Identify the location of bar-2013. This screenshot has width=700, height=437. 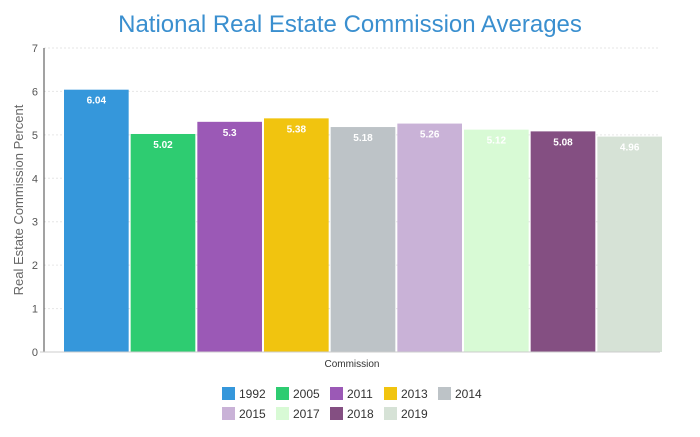
(296, 235).